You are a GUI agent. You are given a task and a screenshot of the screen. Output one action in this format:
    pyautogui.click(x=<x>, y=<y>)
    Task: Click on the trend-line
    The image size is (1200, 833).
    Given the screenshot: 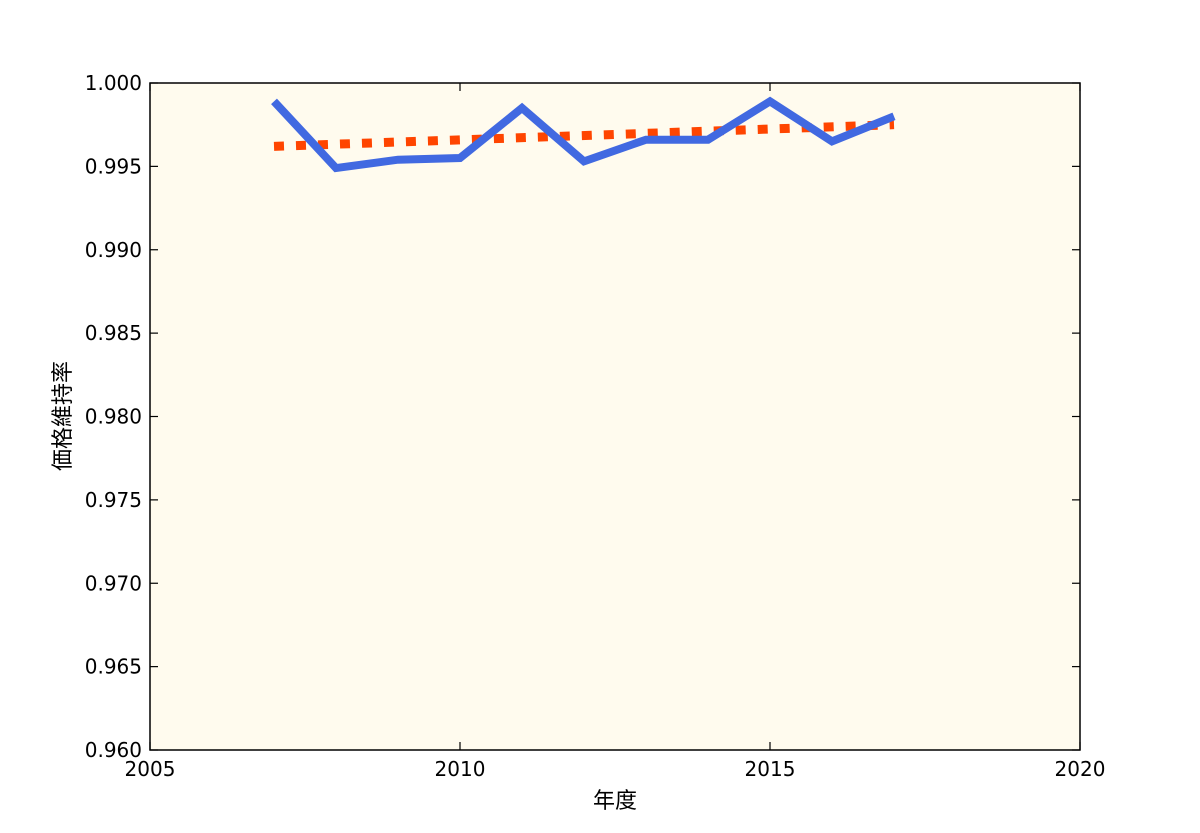 What is the action you would take?
    pyautogui.click(x=584, y=135)
    